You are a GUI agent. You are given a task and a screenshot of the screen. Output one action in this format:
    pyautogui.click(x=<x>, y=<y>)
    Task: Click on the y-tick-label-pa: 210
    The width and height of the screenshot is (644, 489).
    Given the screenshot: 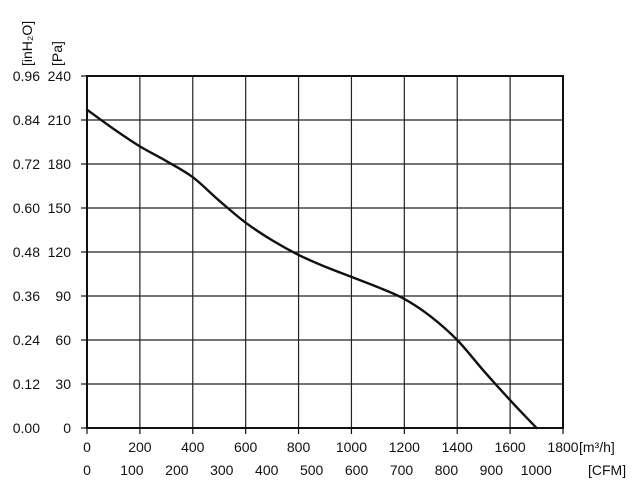 What is the action you would take?
    pyautogui.click(x=60, y=120)
    